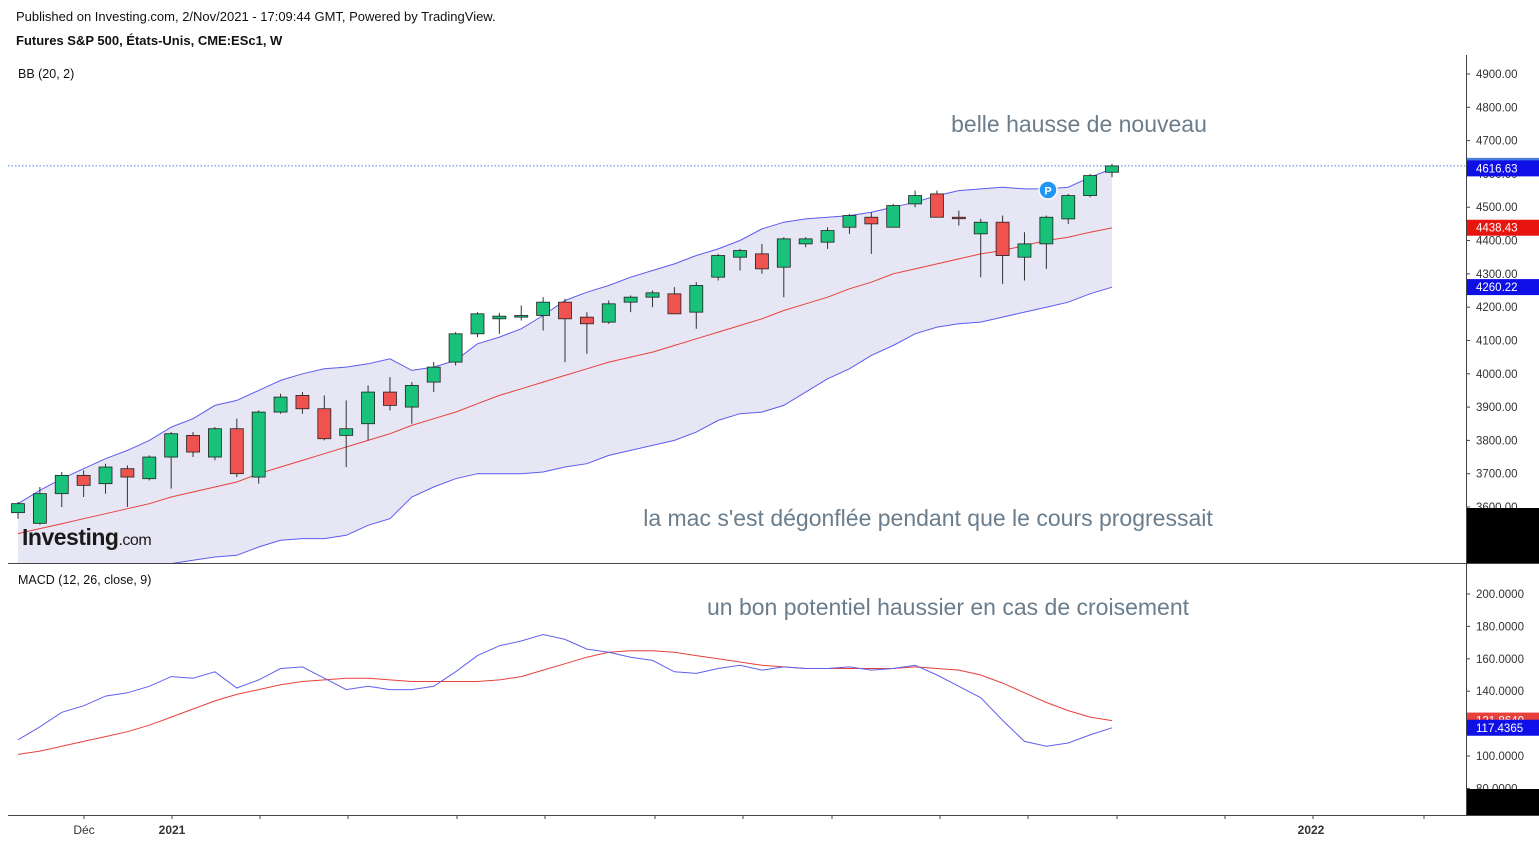 The image size is (1539, 844). What do you see at coordinates (1503, 535) in the screenshot?
I see `price-axis-overflow-block` at bounding box center [1503, 535].